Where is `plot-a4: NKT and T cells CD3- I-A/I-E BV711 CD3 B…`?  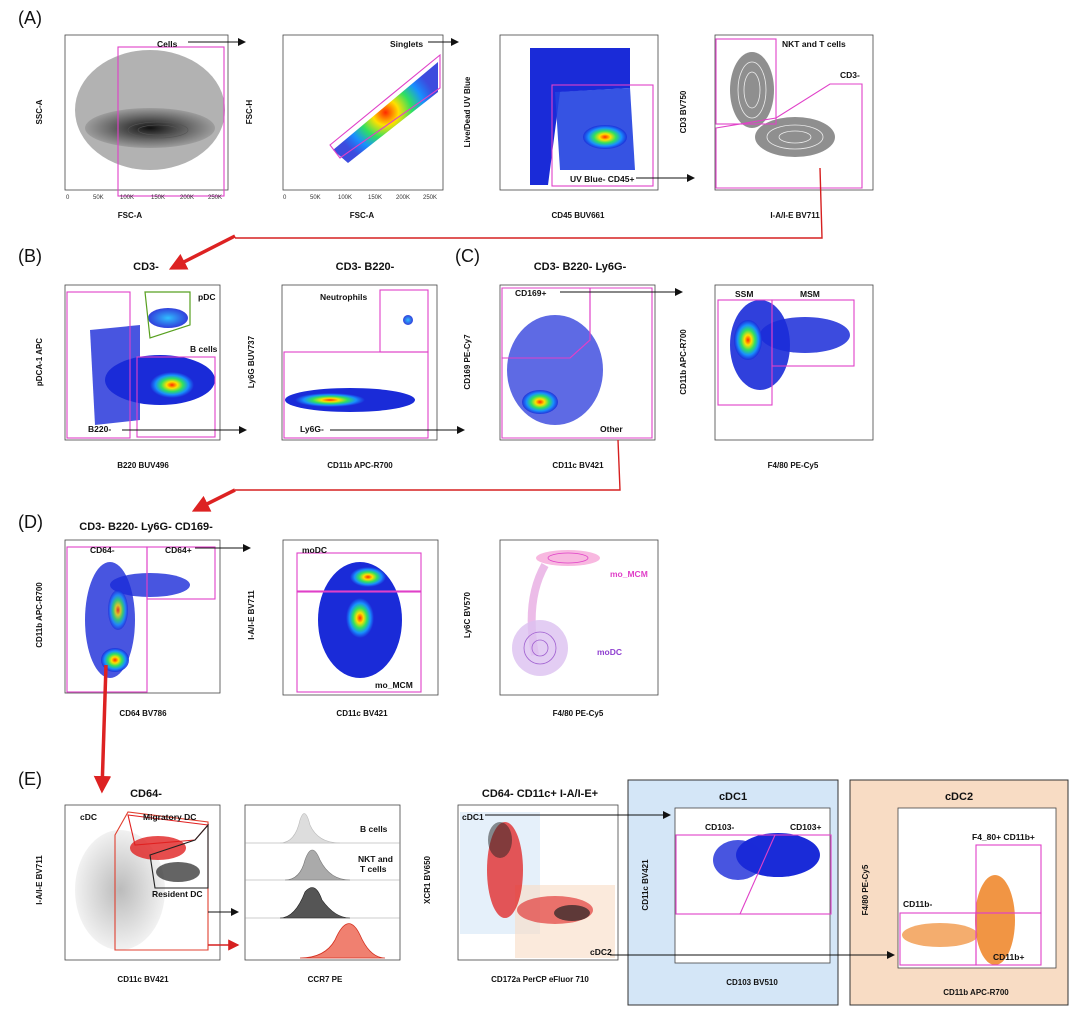
plot-a4: NKT and T cells CD3- I-A/I-E BV711 CD3 B… is located at coordinates (776, 127).